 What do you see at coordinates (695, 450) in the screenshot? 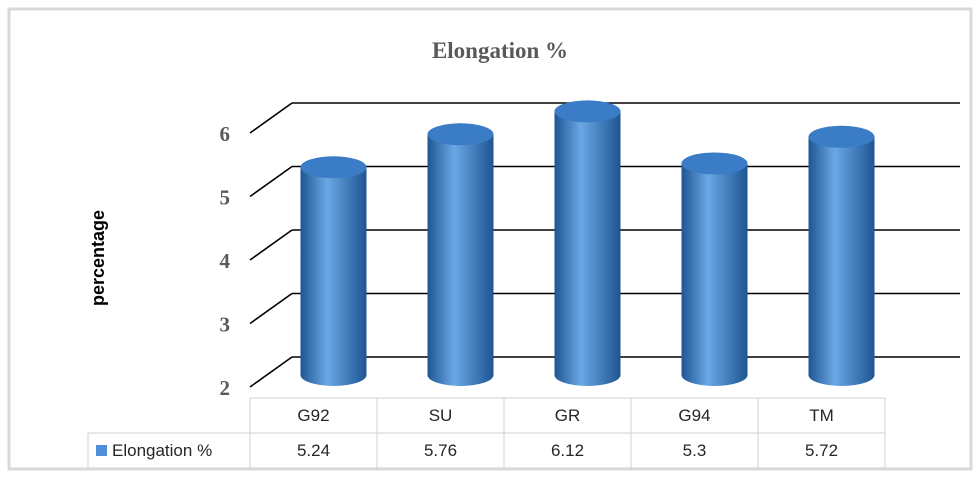
I see `value-label: 5.3` at bounding box center [695, 450].